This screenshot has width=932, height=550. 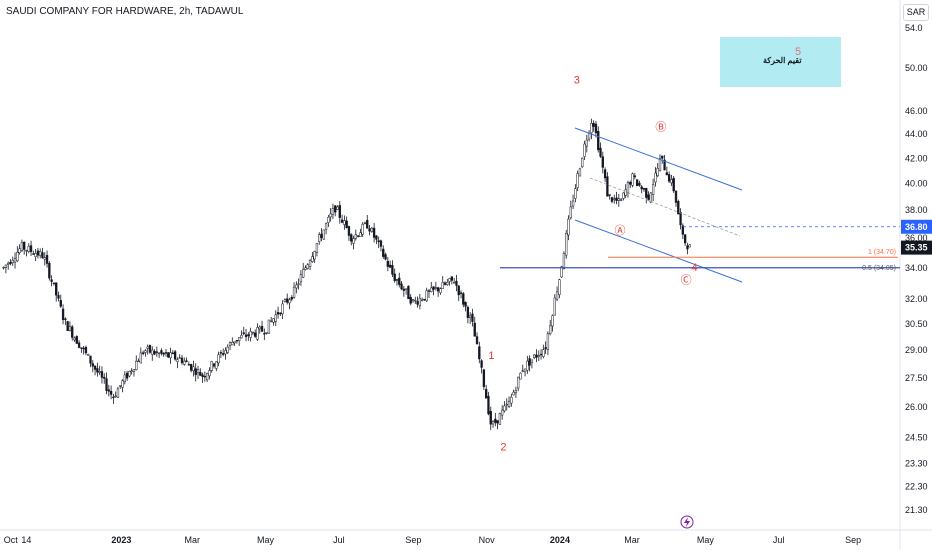 What do you see at coordinates (658, 159) in the screenshot?
I see `channel-upper-line` at bounding box center [658, 159].